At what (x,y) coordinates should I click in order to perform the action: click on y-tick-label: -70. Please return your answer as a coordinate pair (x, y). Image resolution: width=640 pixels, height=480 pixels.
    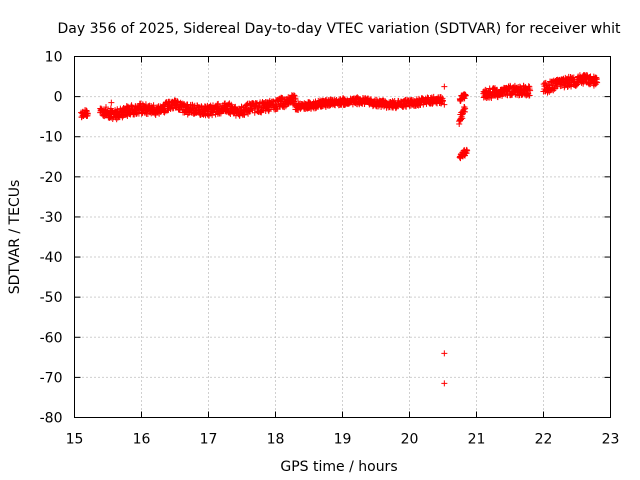
    Looking at the image, I should click on (51, 378).